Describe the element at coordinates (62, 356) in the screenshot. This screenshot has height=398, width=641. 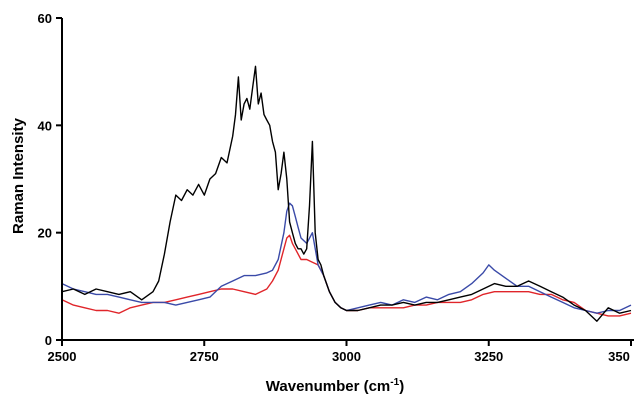
I see `x-tick-label: 2500` at that location.